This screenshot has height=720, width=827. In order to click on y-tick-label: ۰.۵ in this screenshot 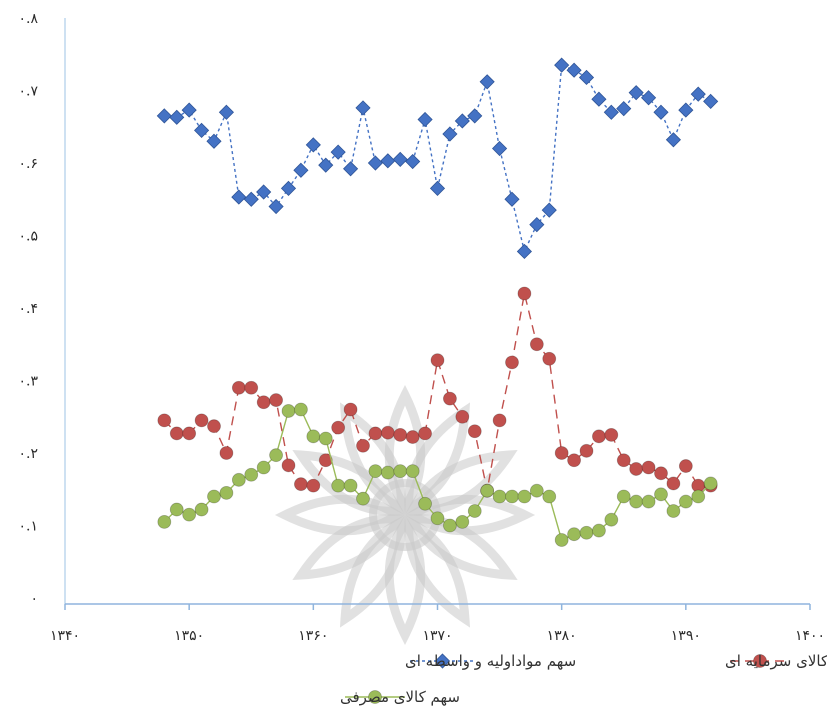, I will do `click(29, 237)`.